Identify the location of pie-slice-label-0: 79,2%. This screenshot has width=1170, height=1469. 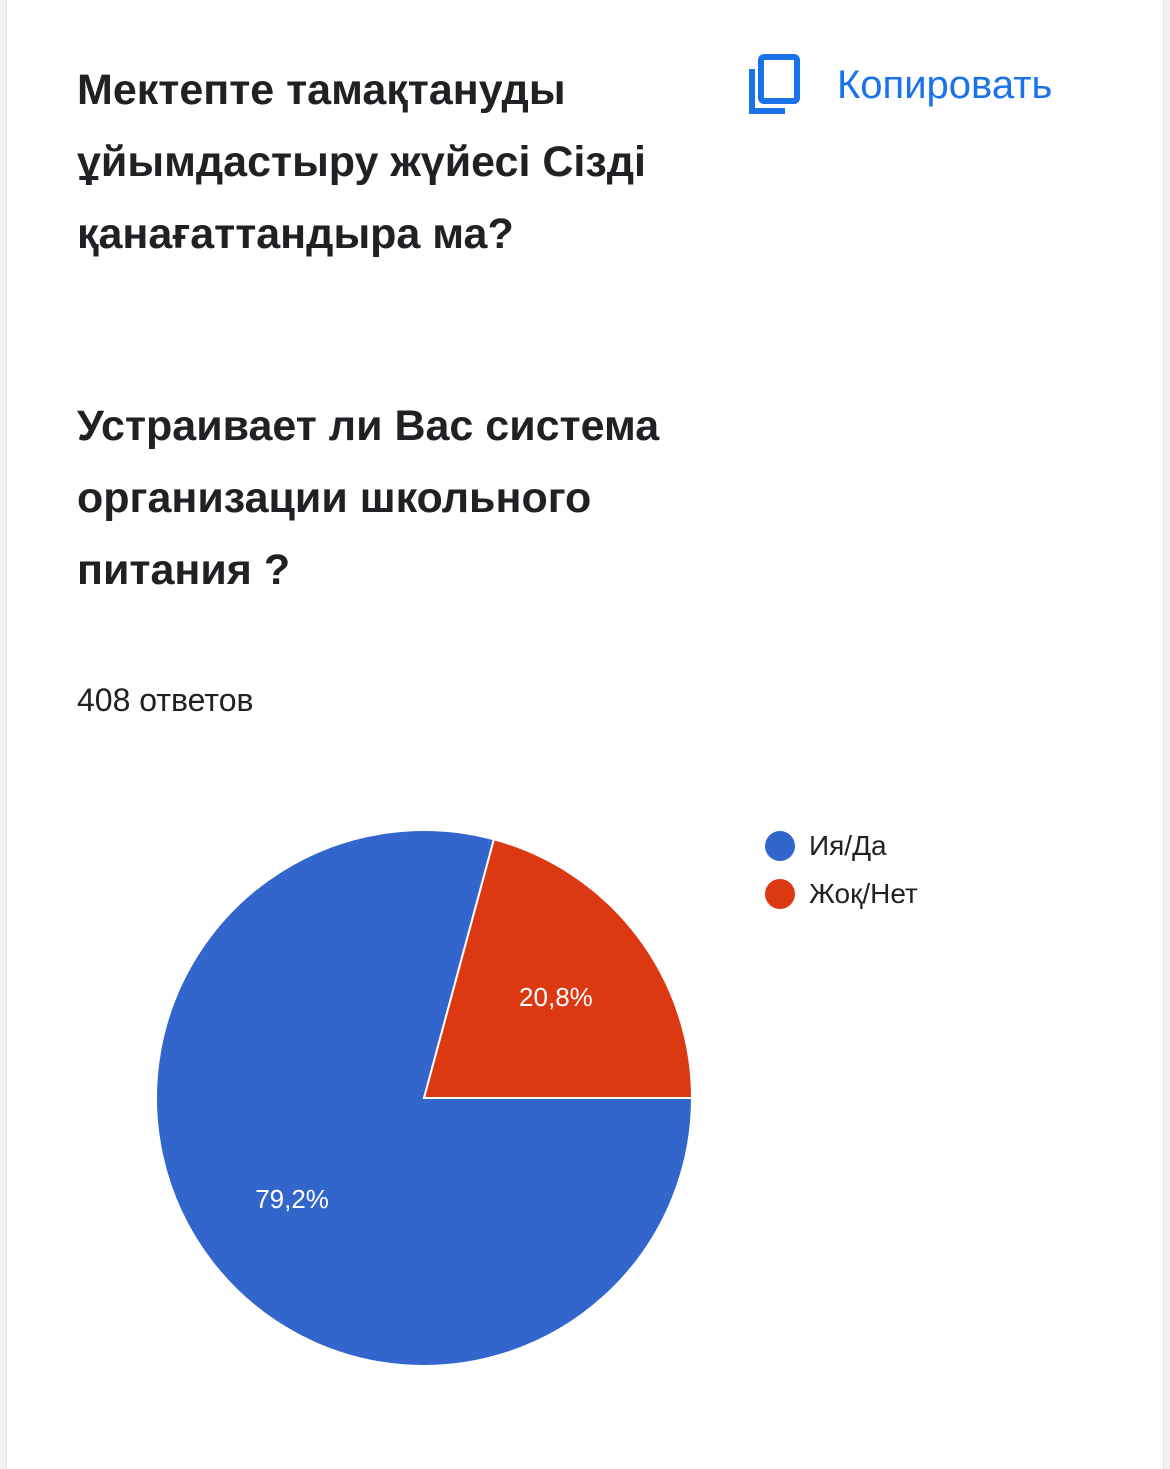
(292, 1199).